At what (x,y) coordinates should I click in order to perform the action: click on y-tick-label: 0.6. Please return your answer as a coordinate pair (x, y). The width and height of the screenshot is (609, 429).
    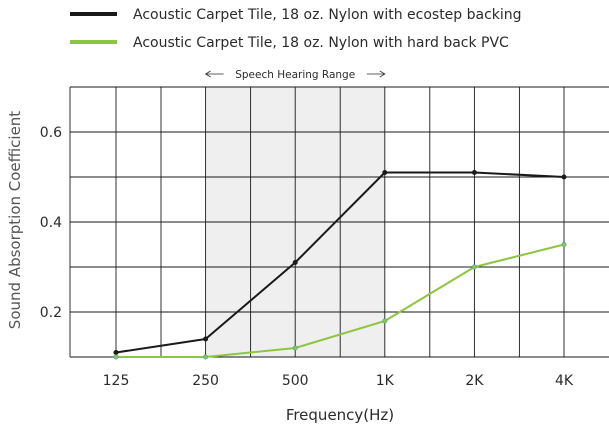
    Looking at the image, I should click on (51, 133).